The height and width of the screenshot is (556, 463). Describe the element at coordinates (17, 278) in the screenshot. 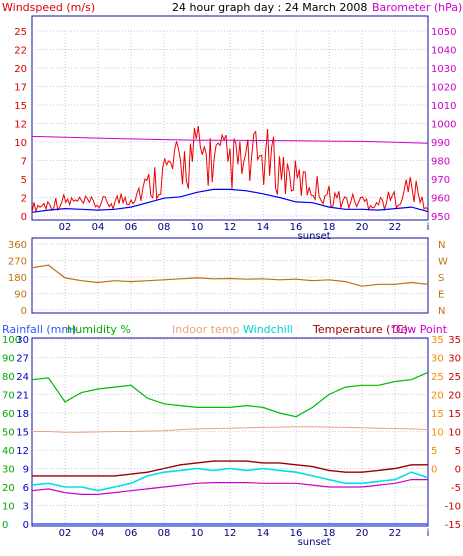

I see `direction-tick-label: 180` at that location.